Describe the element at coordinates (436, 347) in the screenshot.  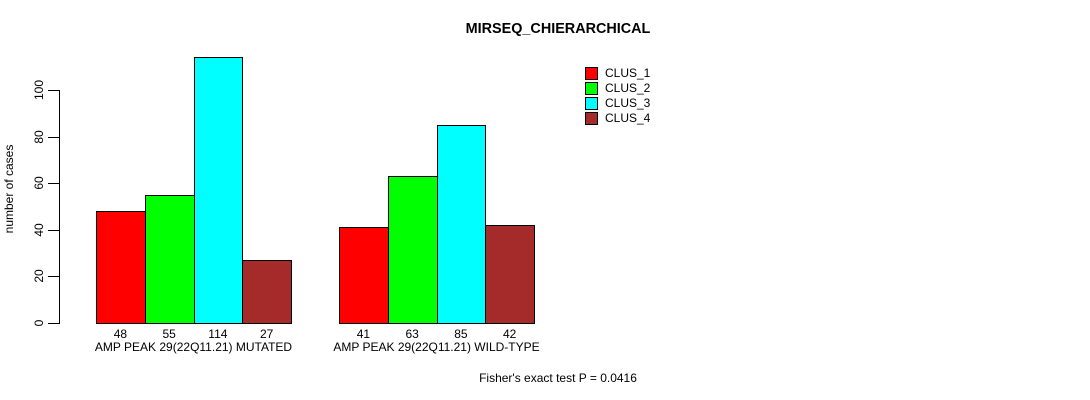
I see `group-label: AMP PEAK 29(22Q11.21) WILD-TYPE` at that location.